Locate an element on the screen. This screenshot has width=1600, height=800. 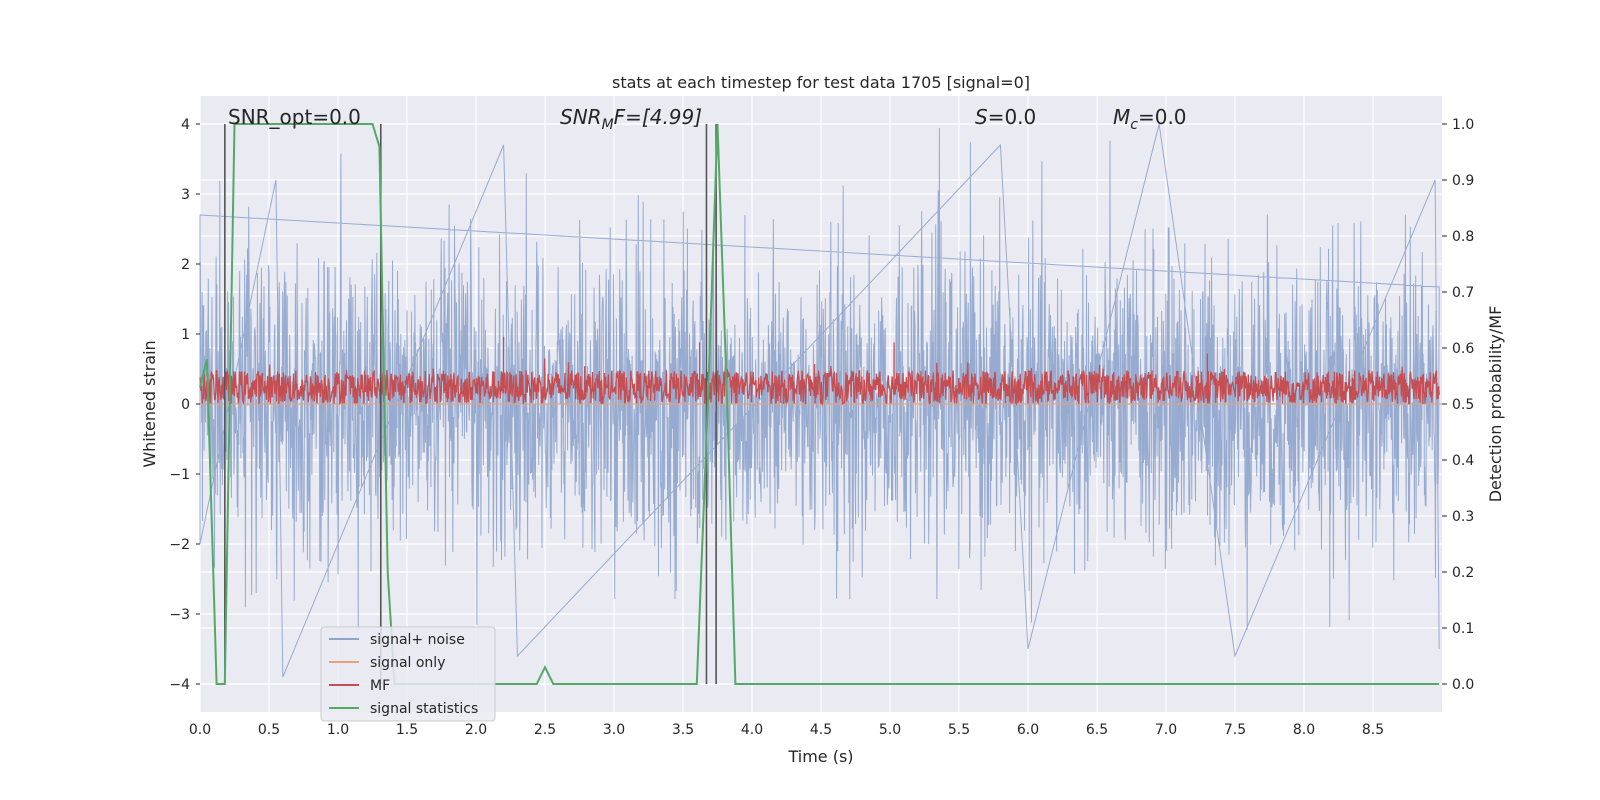
y-tick-label-right: 0.7 is located at coordinates (1463, 293).